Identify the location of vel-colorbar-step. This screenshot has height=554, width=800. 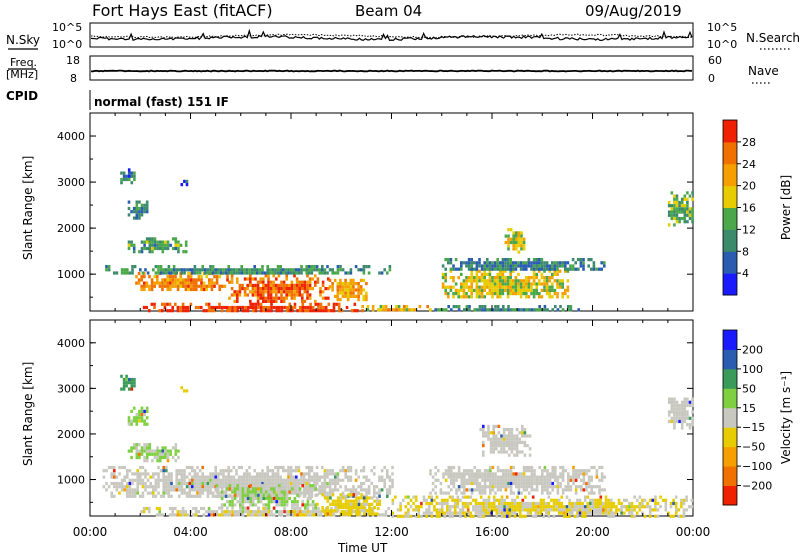
(730, 340).